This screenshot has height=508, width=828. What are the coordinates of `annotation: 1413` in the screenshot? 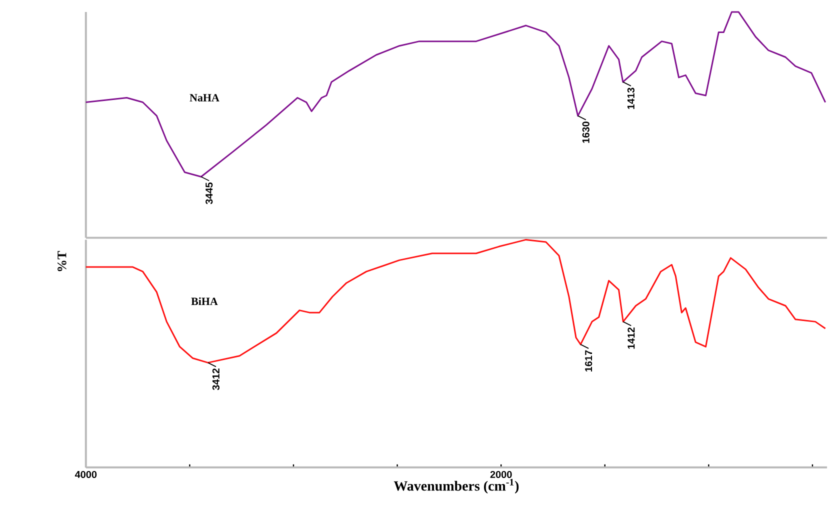 It's located at (630, 98).